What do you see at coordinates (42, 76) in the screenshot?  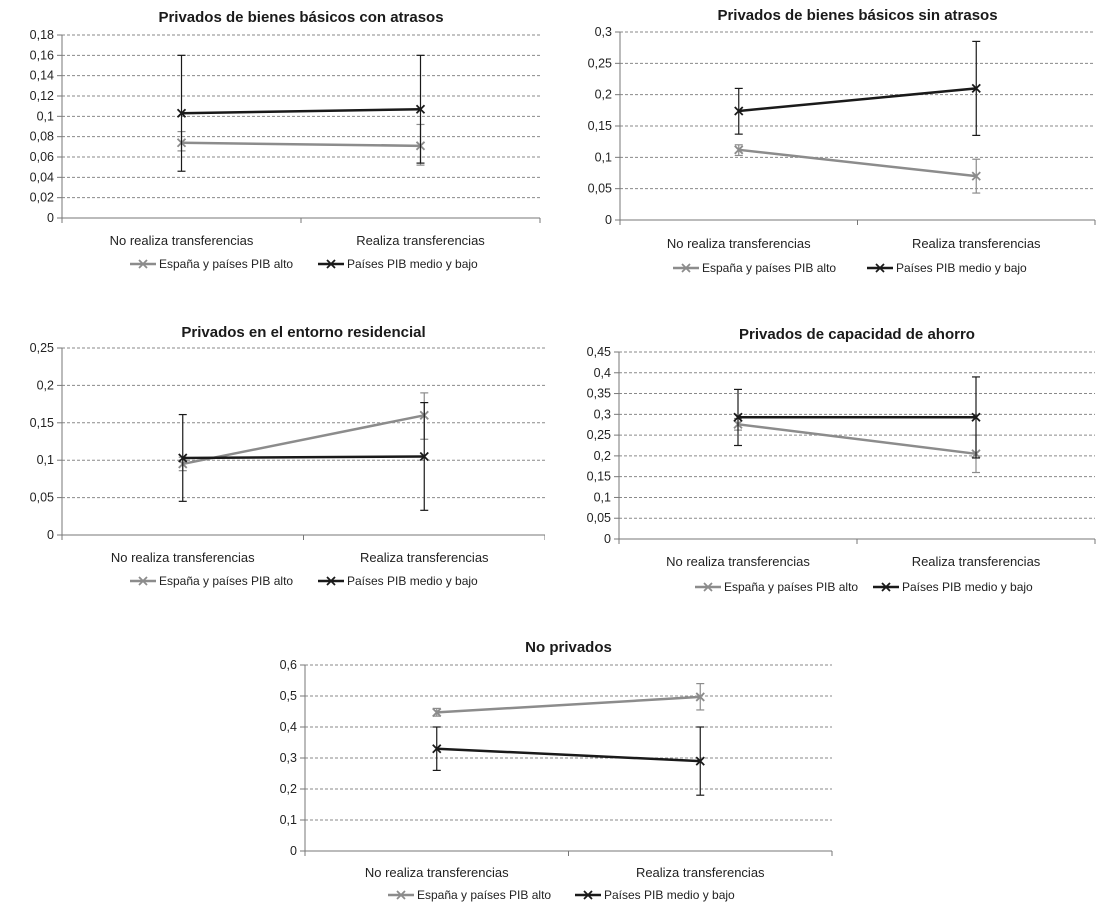 I see `y-tick-label: 0,14` at bounding box center [42, 76].